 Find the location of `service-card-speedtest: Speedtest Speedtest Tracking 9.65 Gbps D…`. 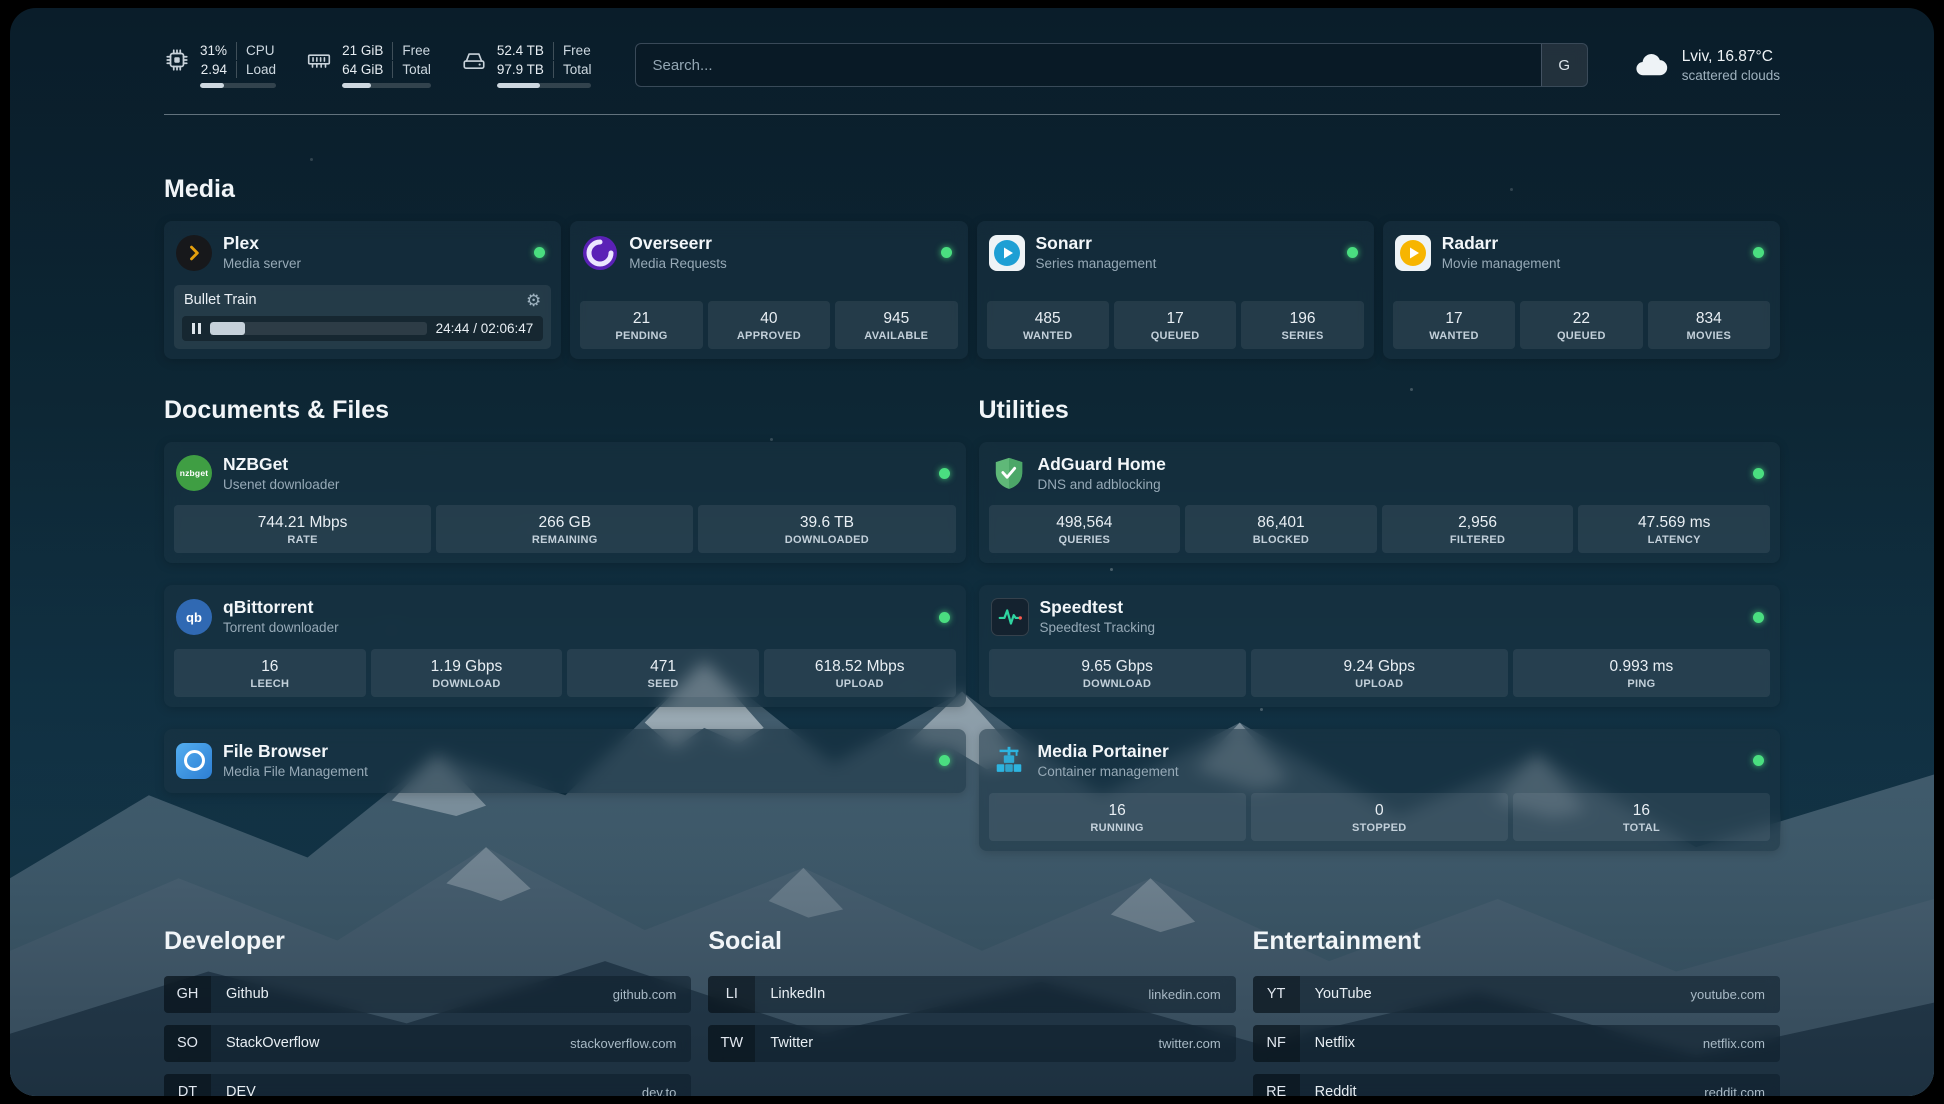

service-card-speedtest: Speedtest Speedtest Tracking 9.65 Gbps D… is located at coordinates (1379, 646).